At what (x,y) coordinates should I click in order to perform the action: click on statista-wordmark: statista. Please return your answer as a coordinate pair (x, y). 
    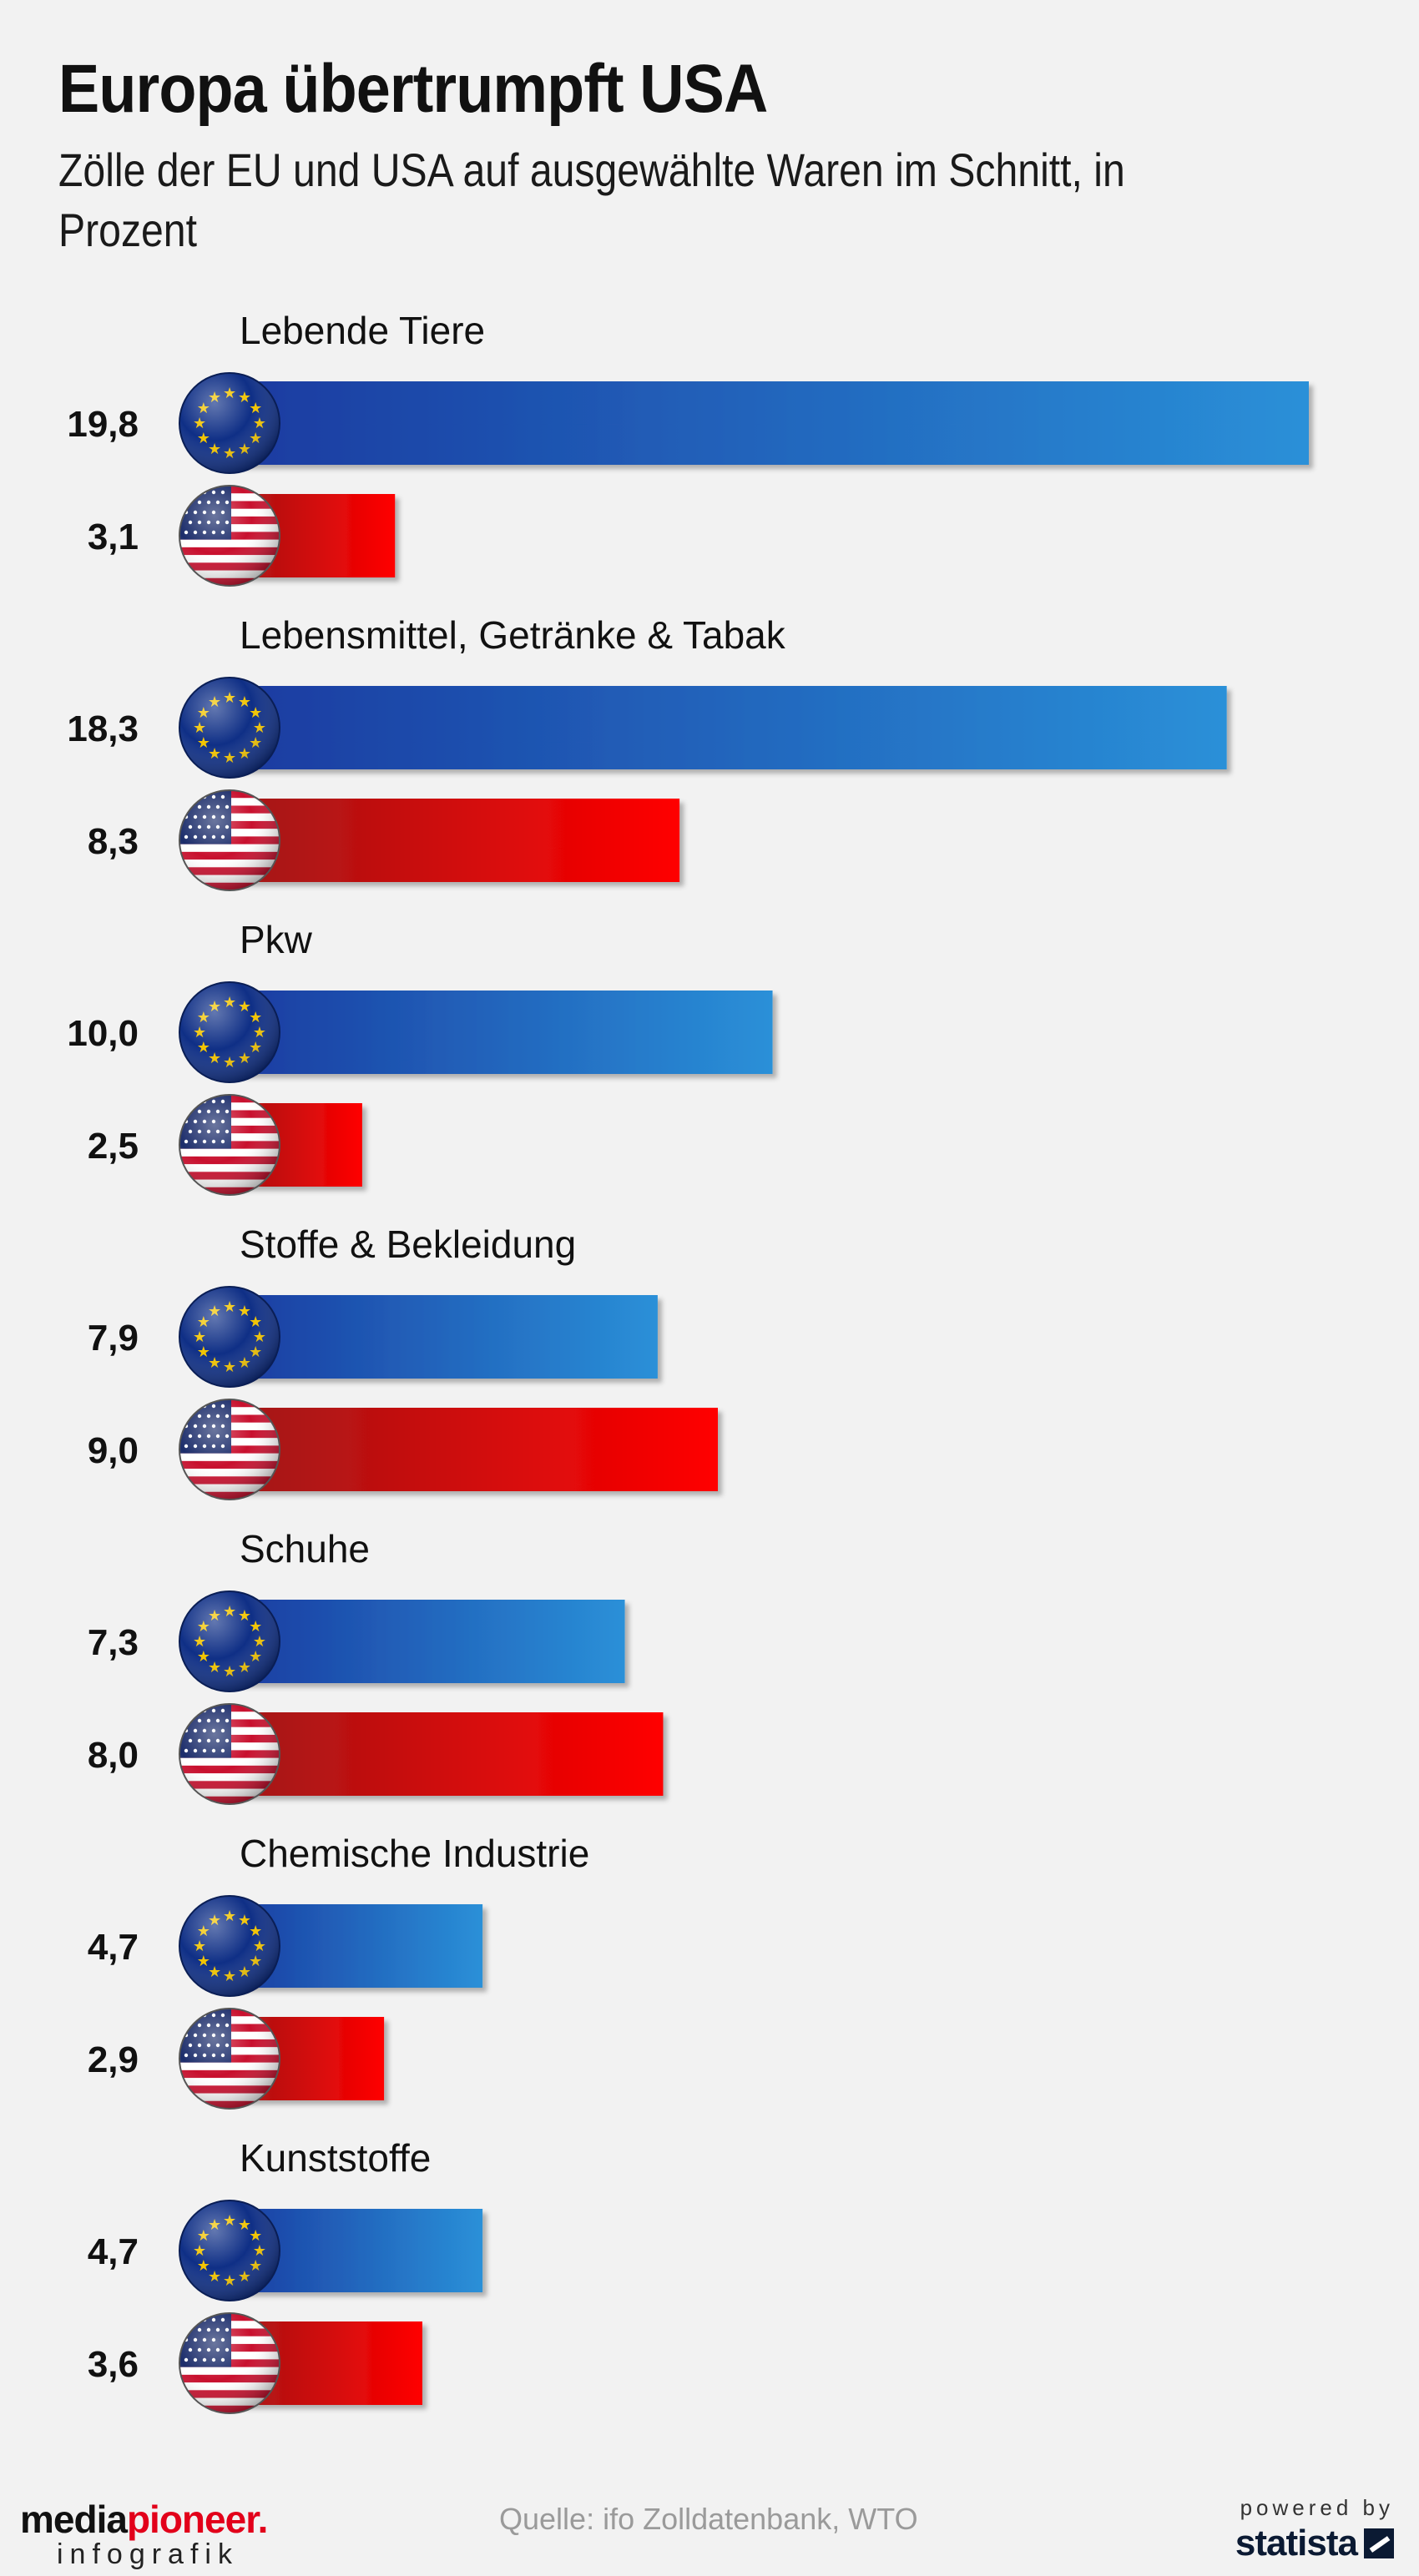
    Looking at the image, I should click on (1296, 2543).